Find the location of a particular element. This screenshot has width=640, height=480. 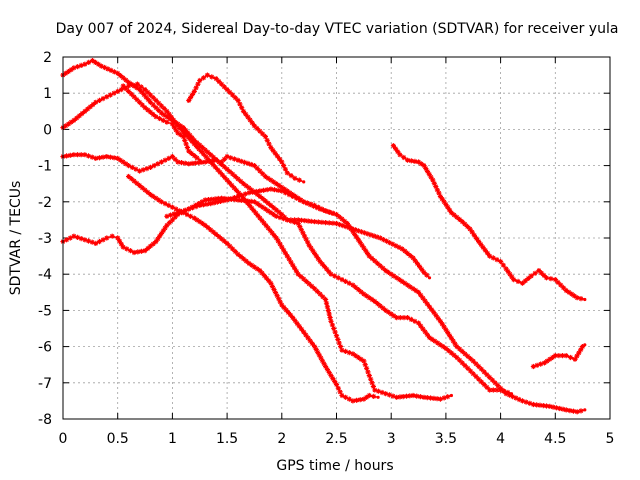

x-tick-label: 3.5 is located at coordinates (446, 439).